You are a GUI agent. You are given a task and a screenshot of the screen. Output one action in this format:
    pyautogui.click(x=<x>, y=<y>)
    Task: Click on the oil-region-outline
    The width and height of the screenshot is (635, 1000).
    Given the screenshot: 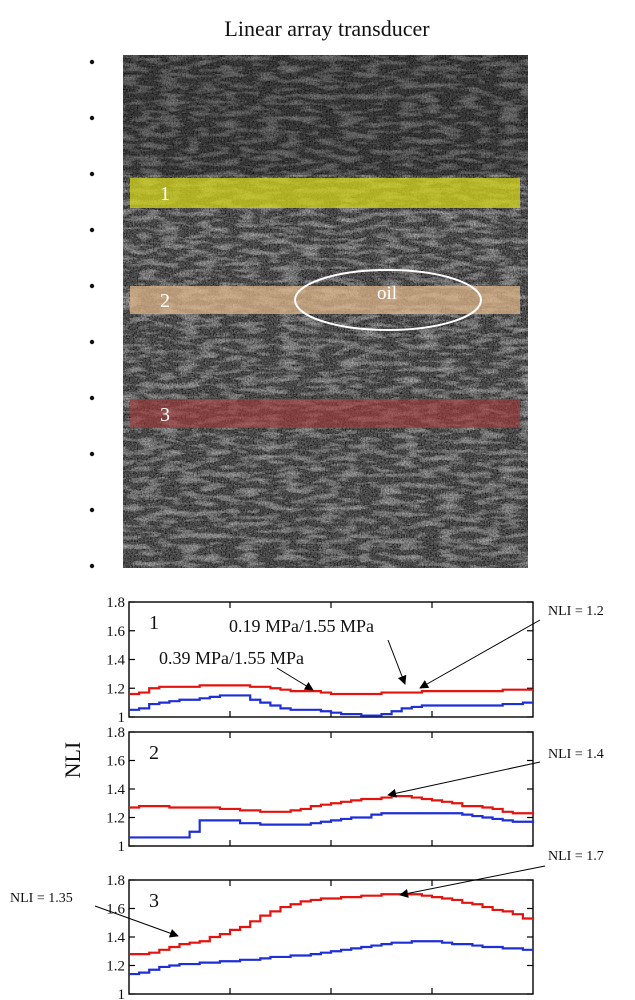 What is the action you would take?
    pyautogui.click(x=388, y=300)
    